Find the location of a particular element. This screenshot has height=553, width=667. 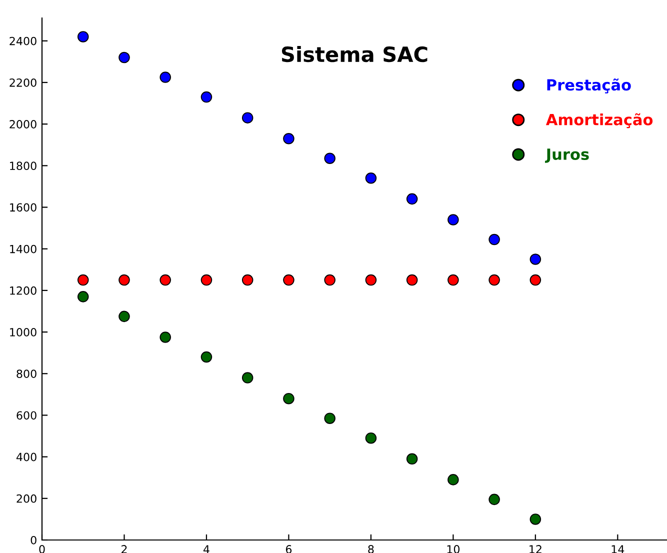

legend-label: Amortização is located at coordinates (599, 120).